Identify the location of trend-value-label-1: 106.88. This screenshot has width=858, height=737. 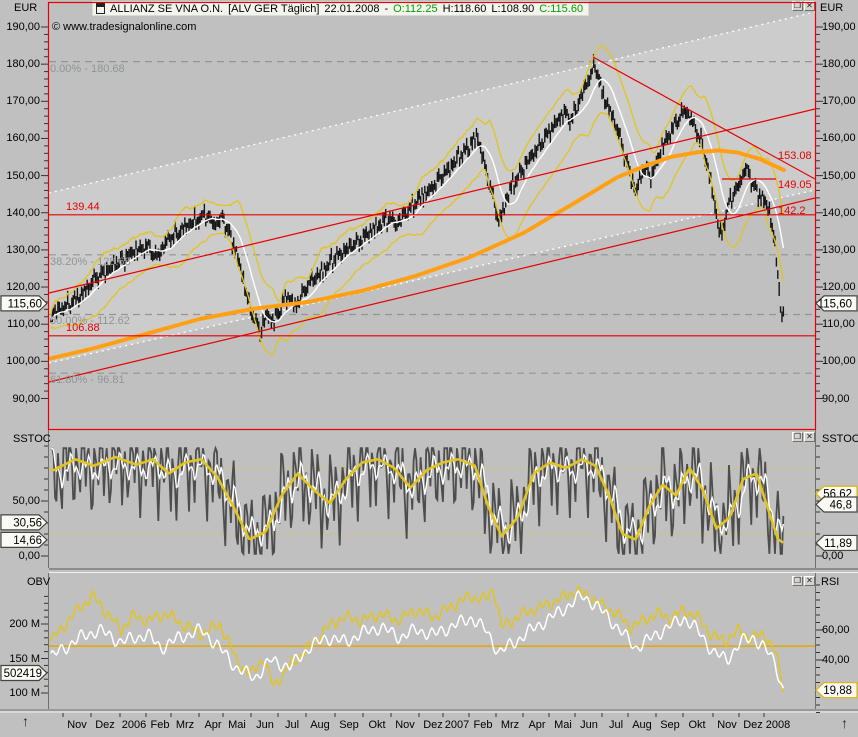
(83, 327).